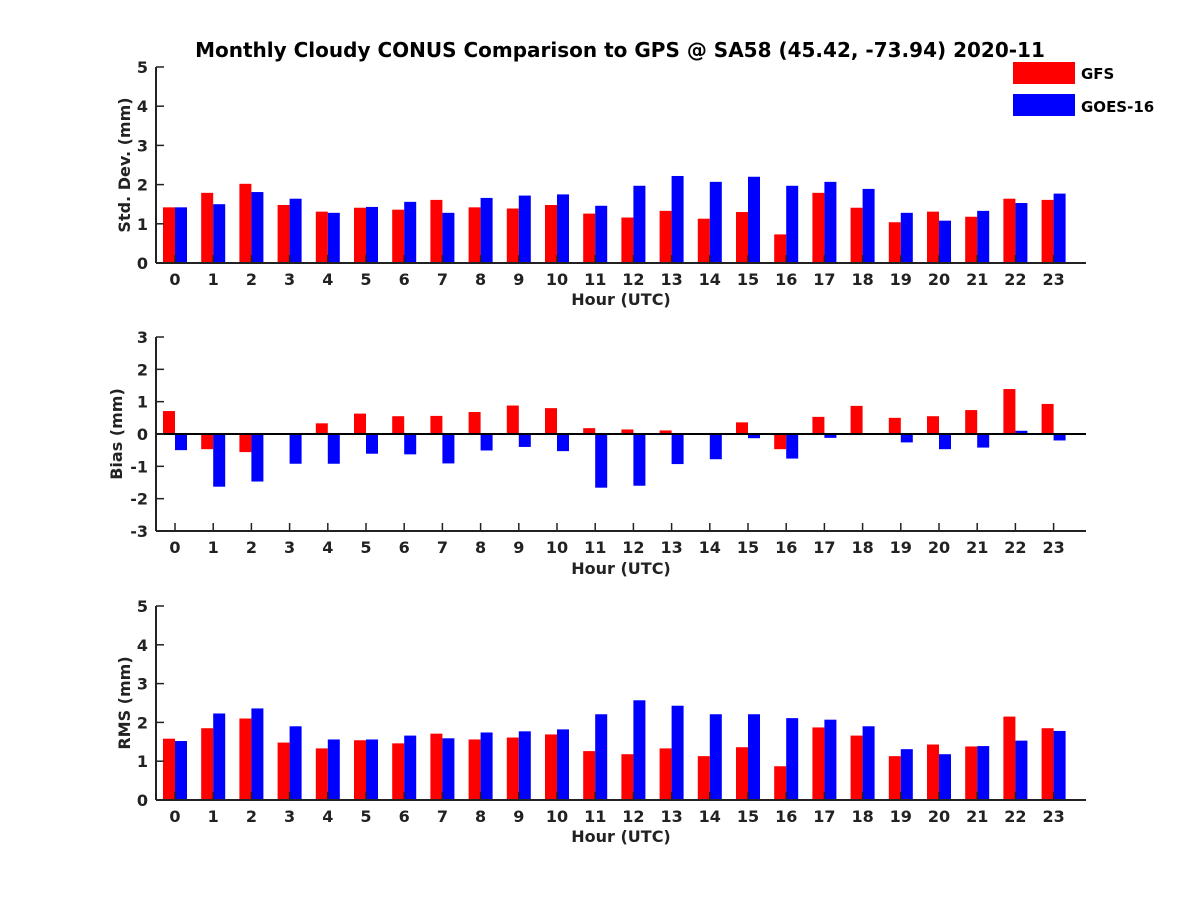 Image resolution: width=1200 pixels, height=900 pixels. Describe the element at coordinates (442, 816) in the screenshot. I see `rms-x-tick-label: 7` at that location.